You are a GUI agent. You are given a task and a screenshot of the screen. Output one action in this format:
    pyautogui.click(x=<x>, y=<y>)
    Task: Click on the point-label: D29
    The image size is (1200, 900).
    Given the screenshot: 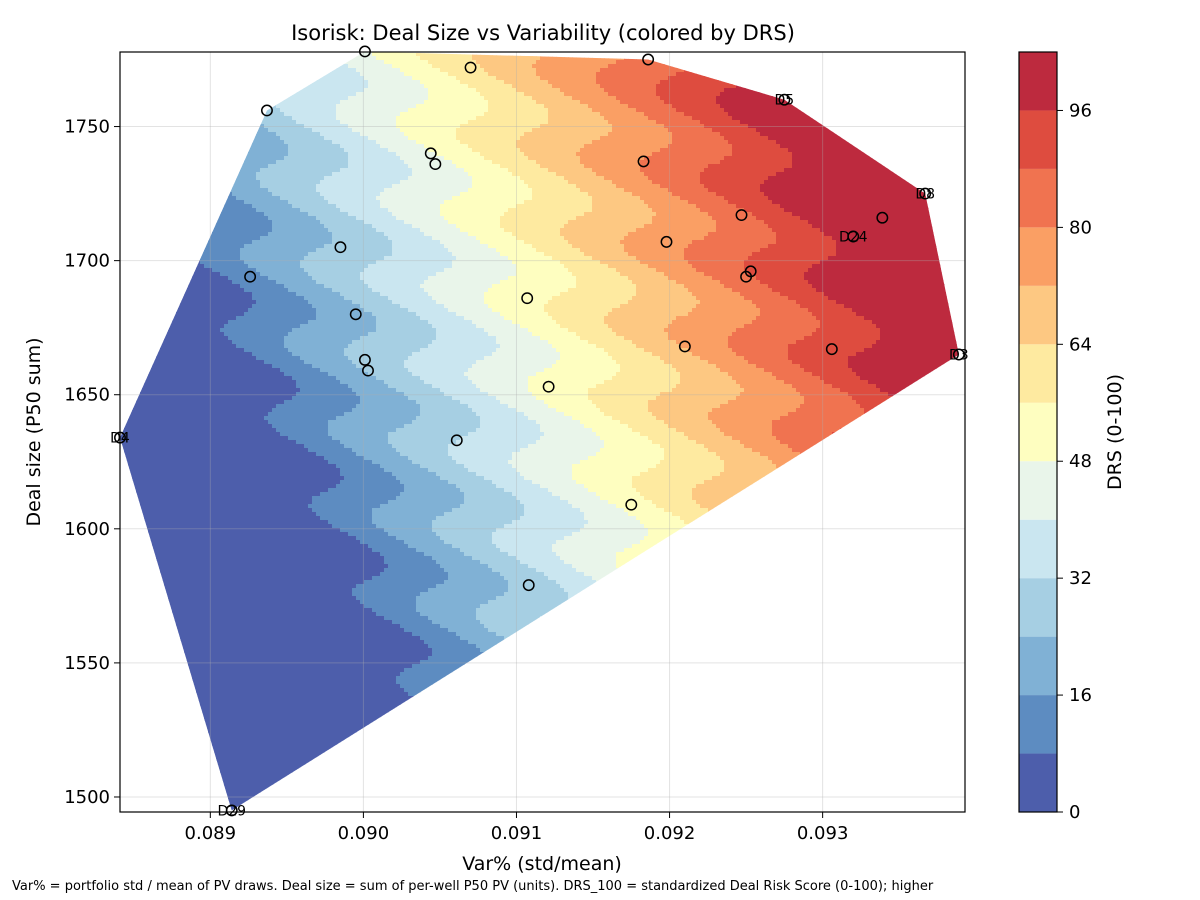 What is the action you would take?
    pyautogui.click(x=231, y=811)
    